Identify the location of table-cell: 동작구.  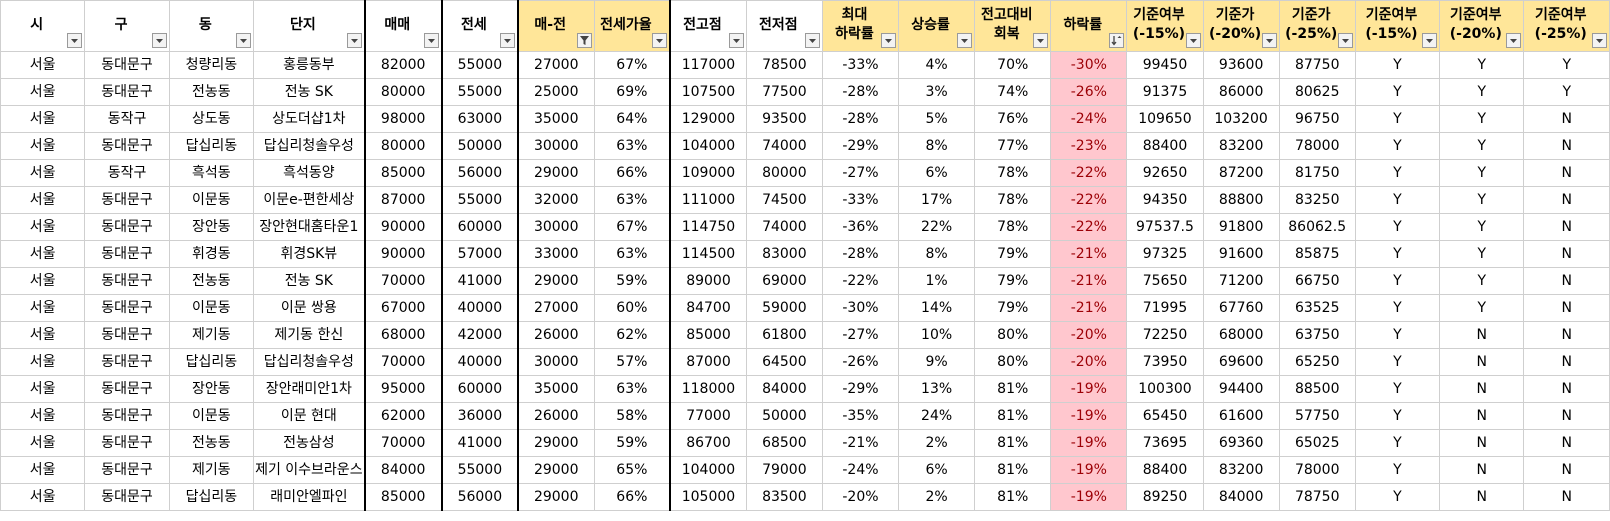
(127, 119).